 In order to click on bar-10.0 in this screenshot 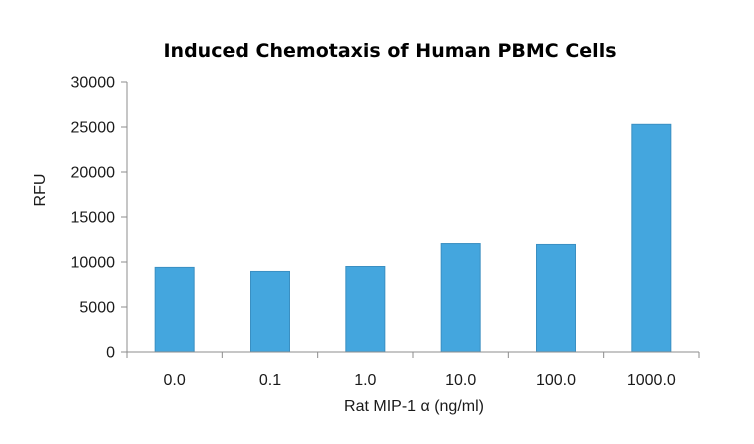, I will do `click(460, 298)`.